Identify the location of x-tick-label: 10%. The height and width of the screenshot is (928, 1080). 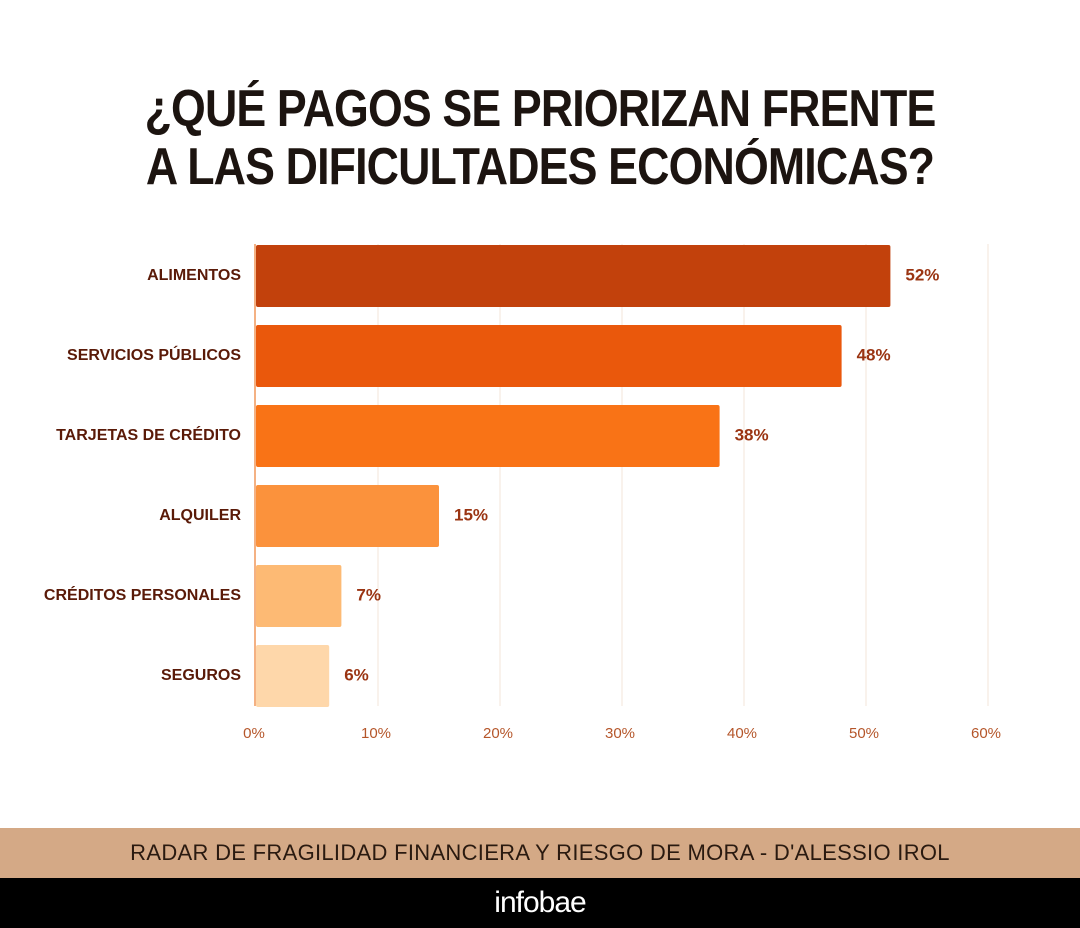
(376, 733).